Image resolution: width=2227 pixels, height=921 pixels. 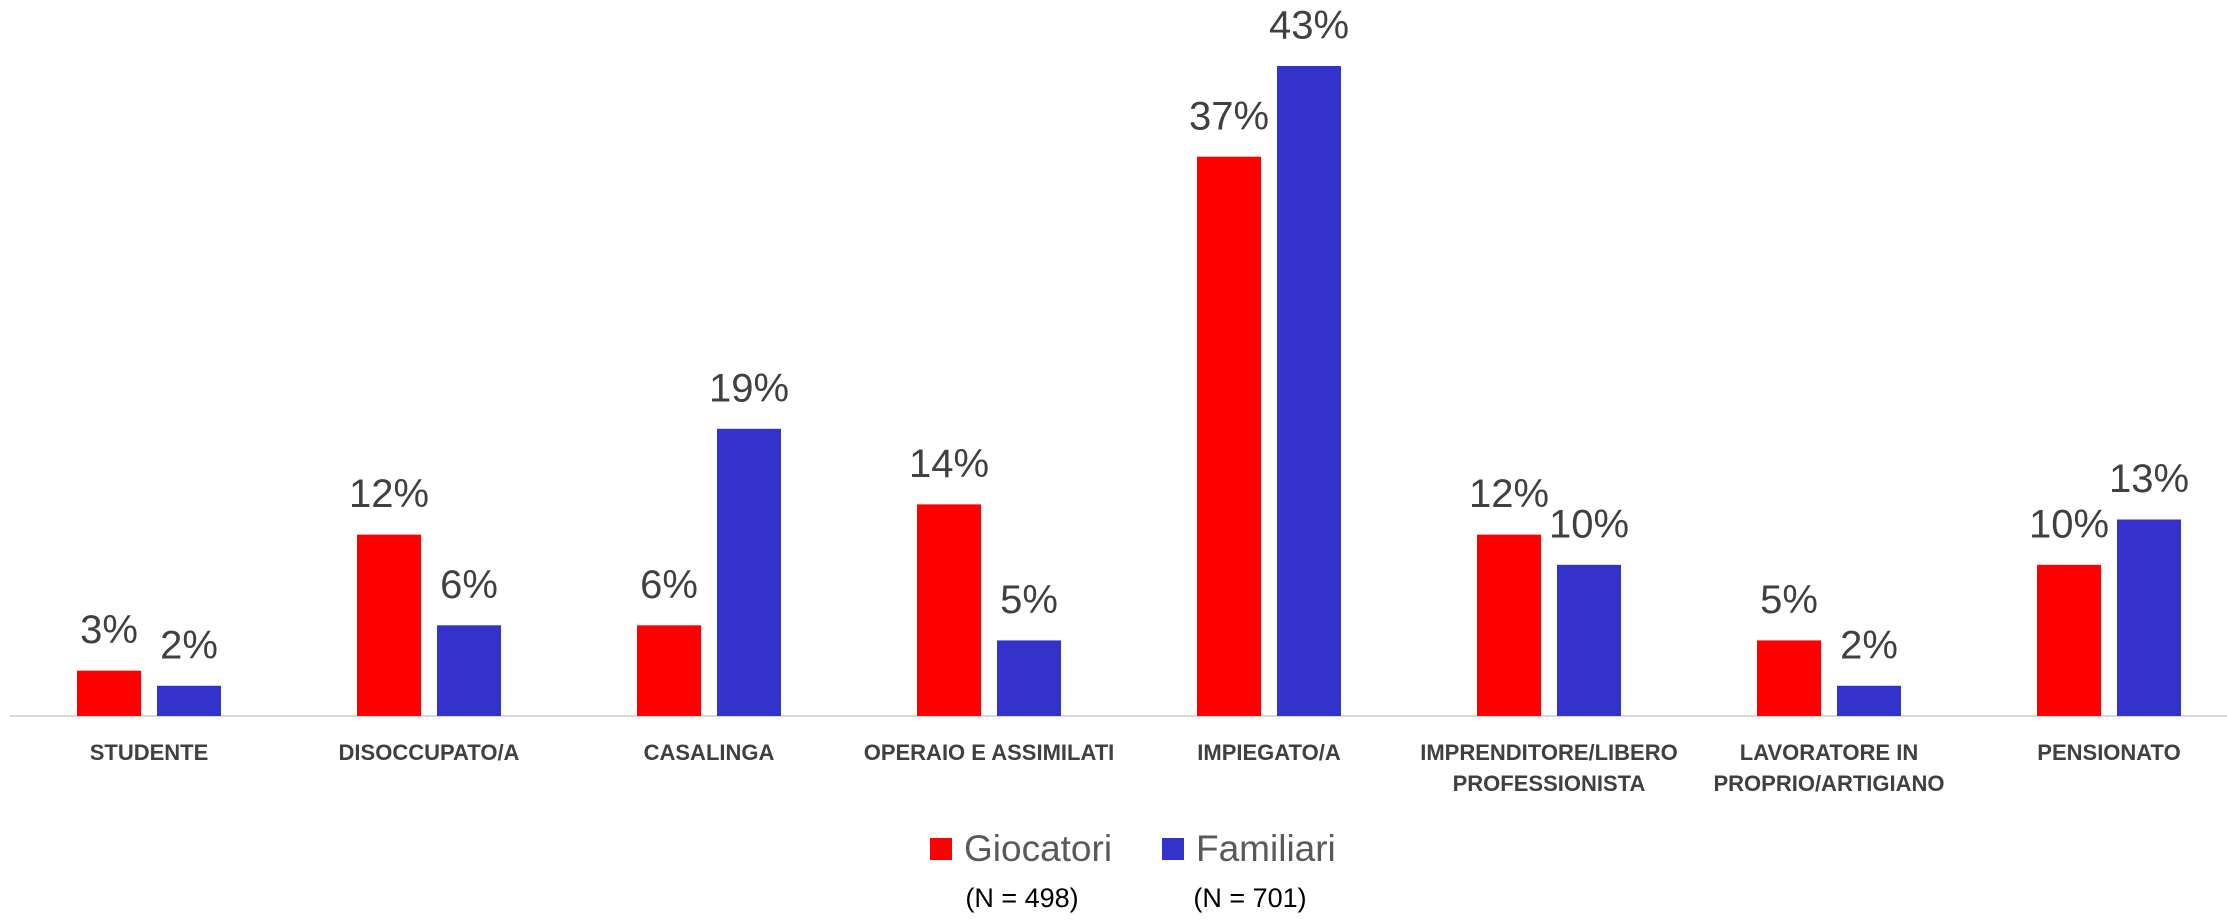 What do you see at coordinates (1549, 768) in the screenshot?
I see `x-tick-label: IMPRENDITORE/LIBERO PROFESSIONISTA` at bounding box center [1549, 768].